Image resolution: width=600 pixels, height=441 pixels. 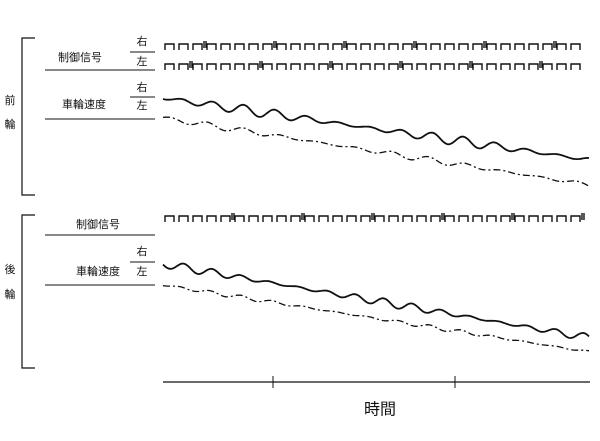 I want to click on rear-speed-left, so click(x=376, y=318).